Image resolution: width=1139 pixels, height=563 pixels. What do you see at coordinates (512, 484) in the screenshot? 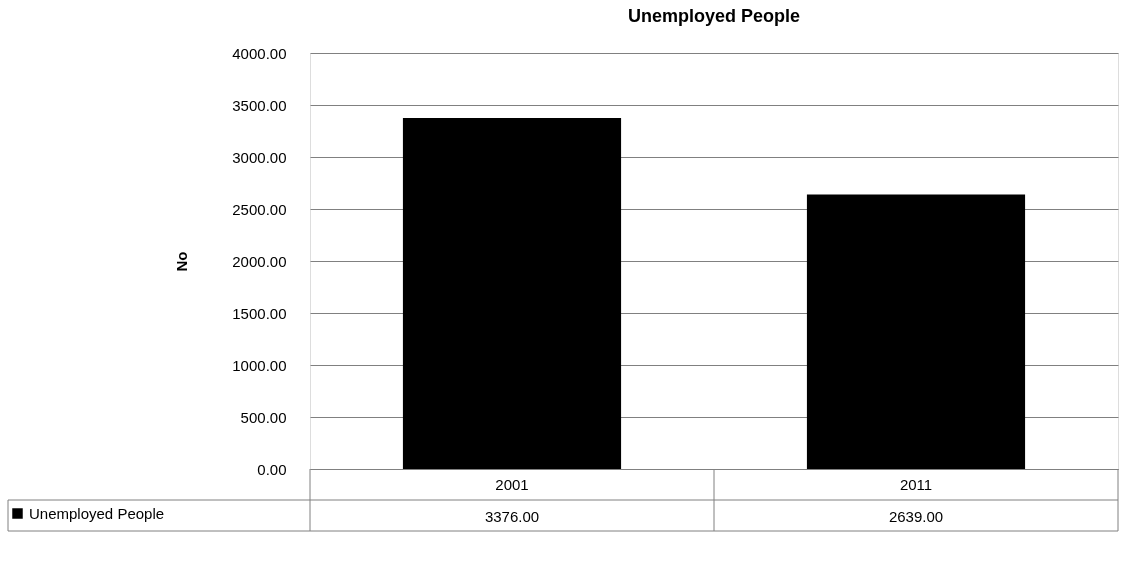
I see `x-tick-label: 2001` at bounding box center [512, 484].